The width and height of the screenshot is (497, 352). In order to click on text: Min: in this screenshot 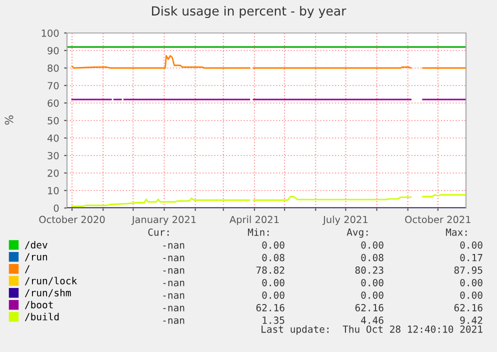, I will do `click(258, 232)`.